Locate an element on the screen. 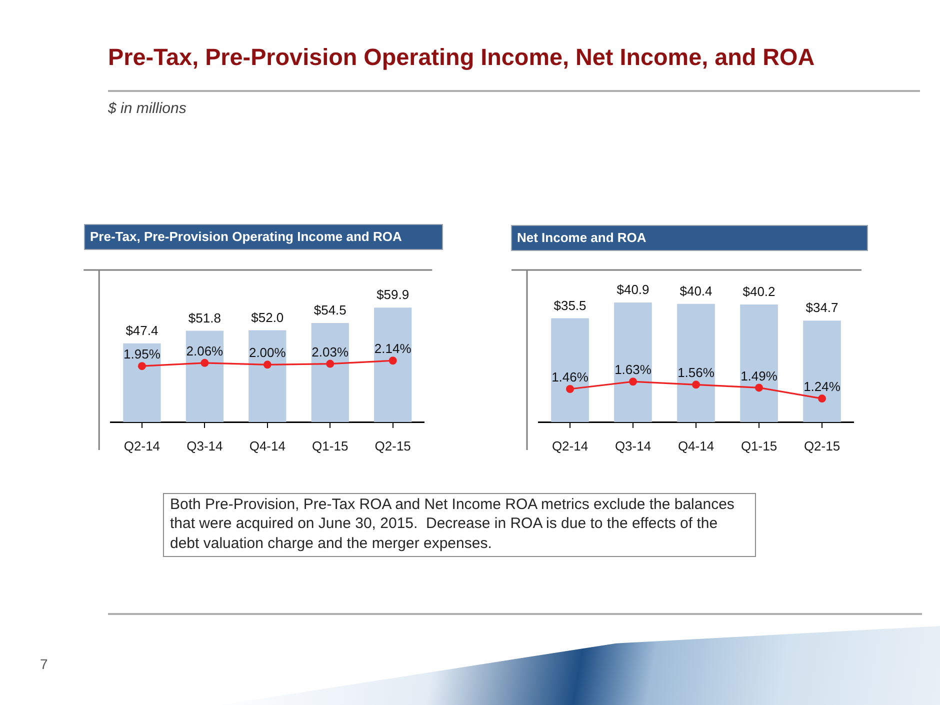  data-label: $47.4 is located at coordinates (142, 330).